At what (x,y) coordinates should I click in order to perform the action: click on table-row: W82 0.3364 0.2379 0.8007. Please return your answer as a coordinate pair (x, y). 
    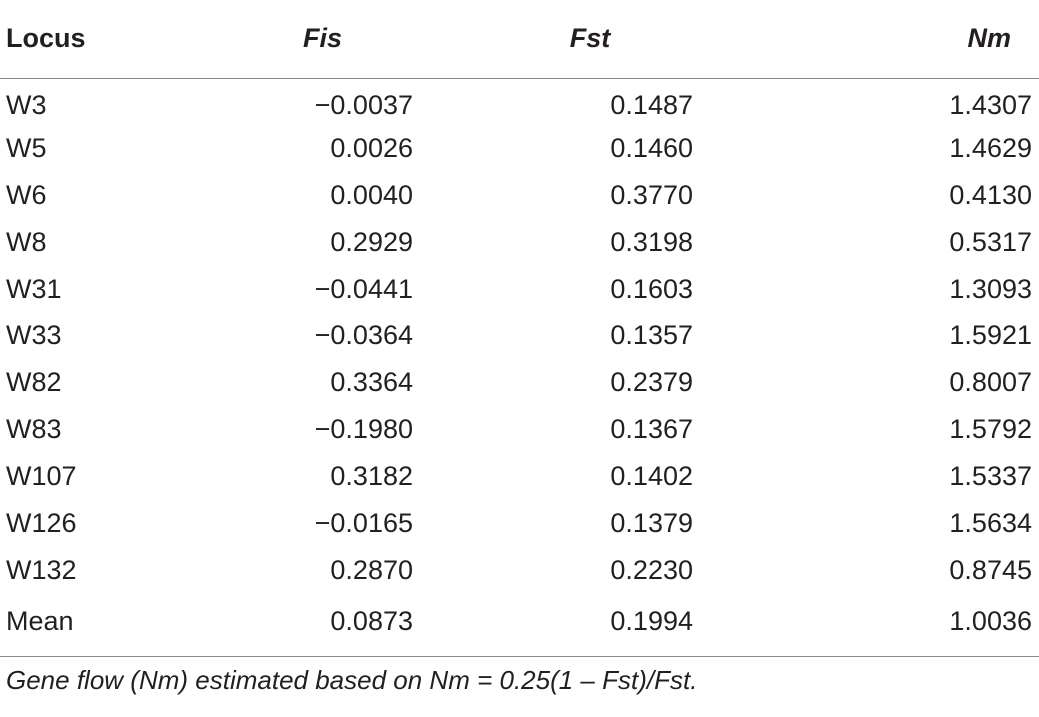
    Looking at the image, I should click on (519, 382).